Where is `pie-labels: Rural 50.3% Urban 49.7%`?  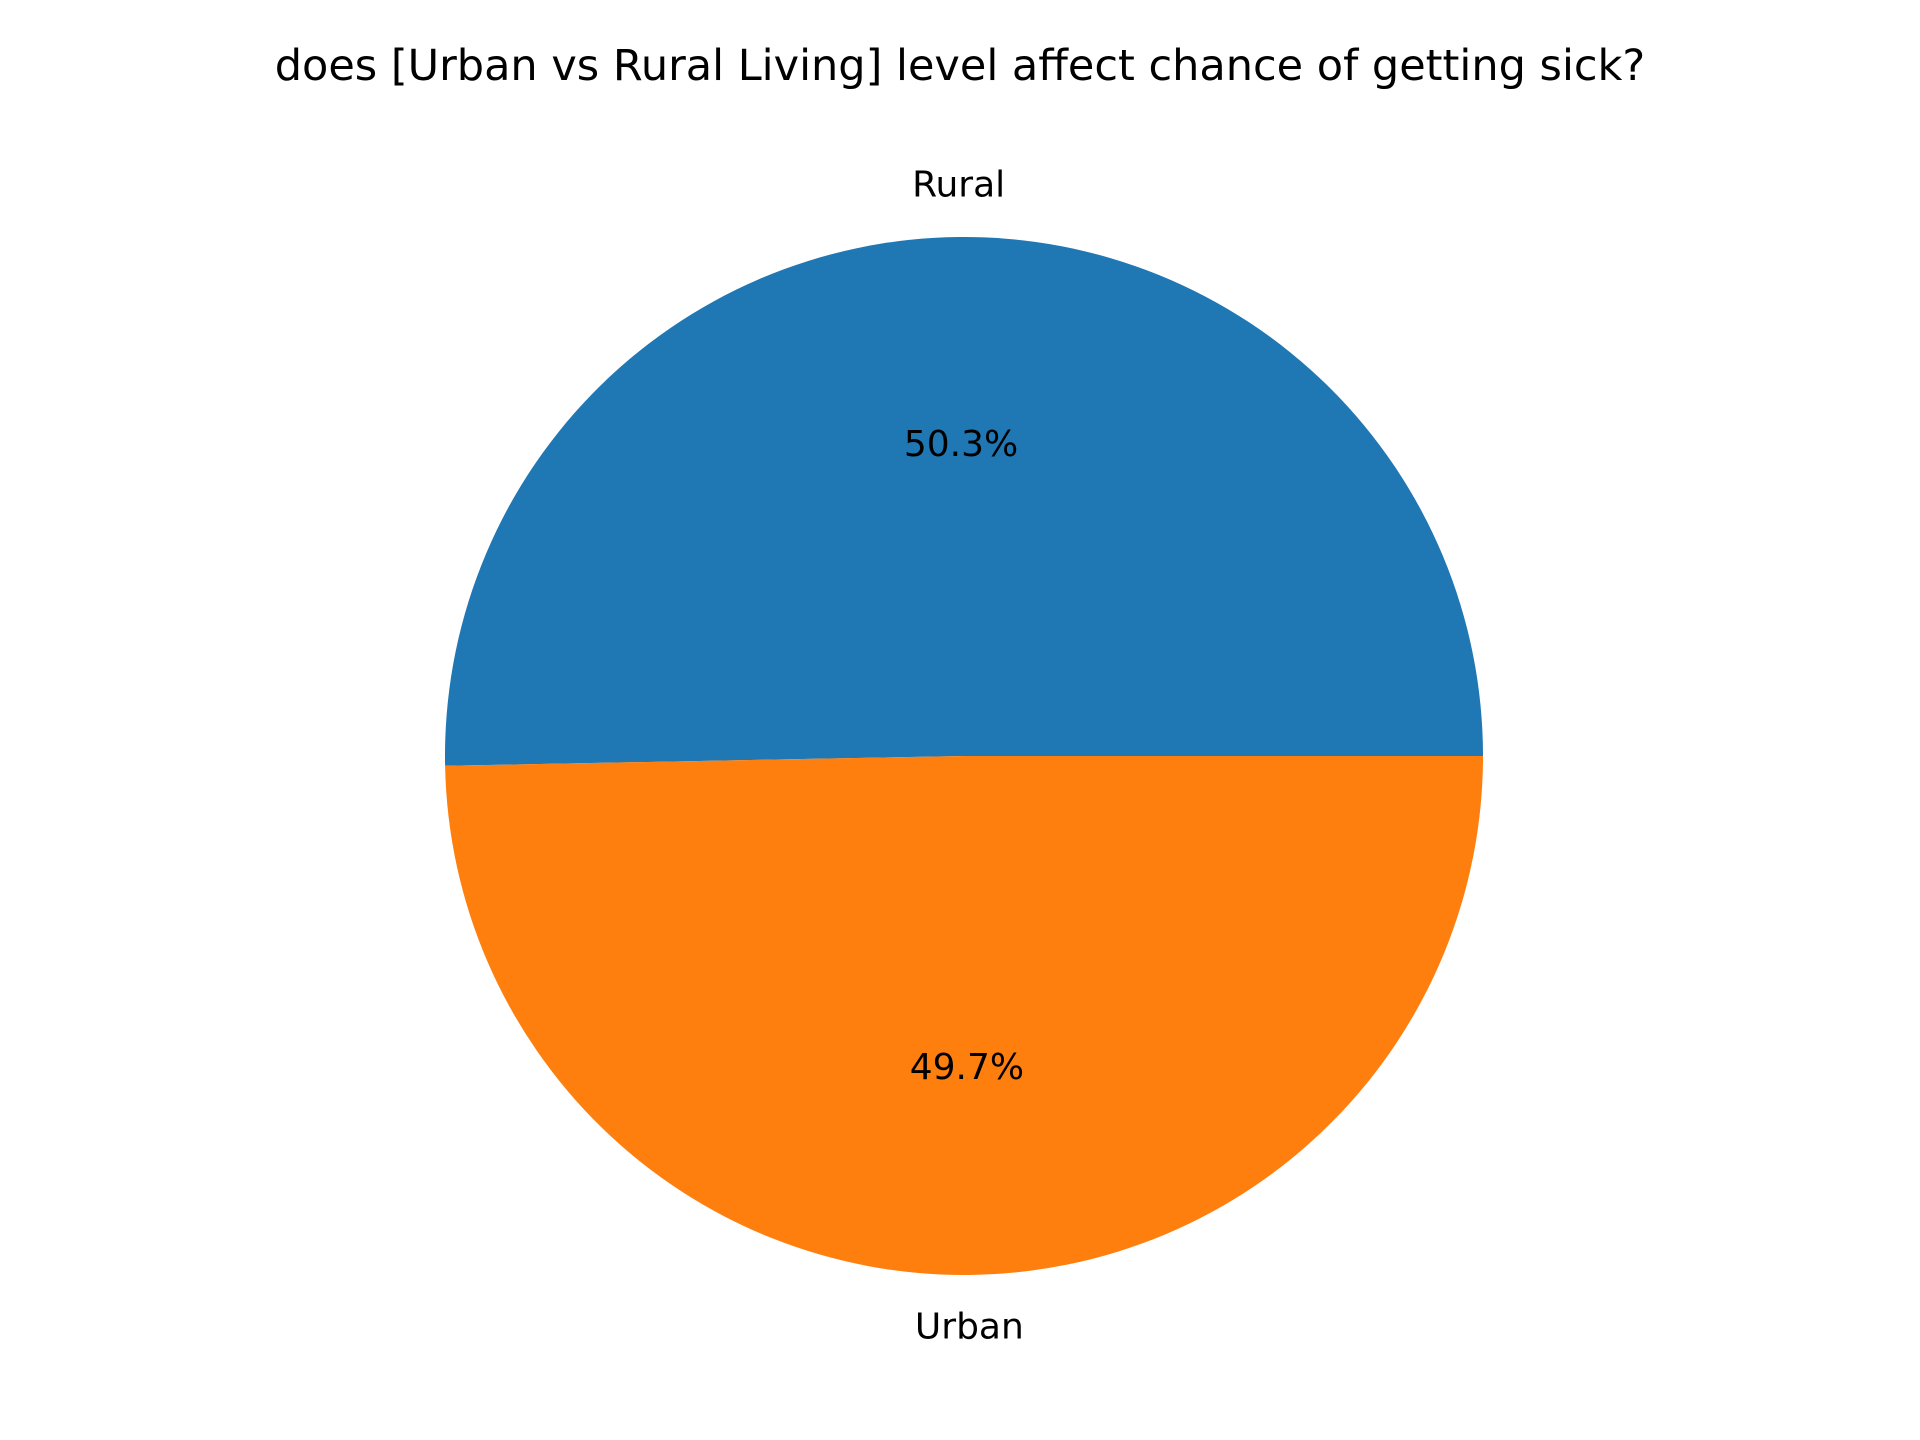 pie-labels: Rural 50.3% Urban 49.7% is located at coordinates (964, 756).